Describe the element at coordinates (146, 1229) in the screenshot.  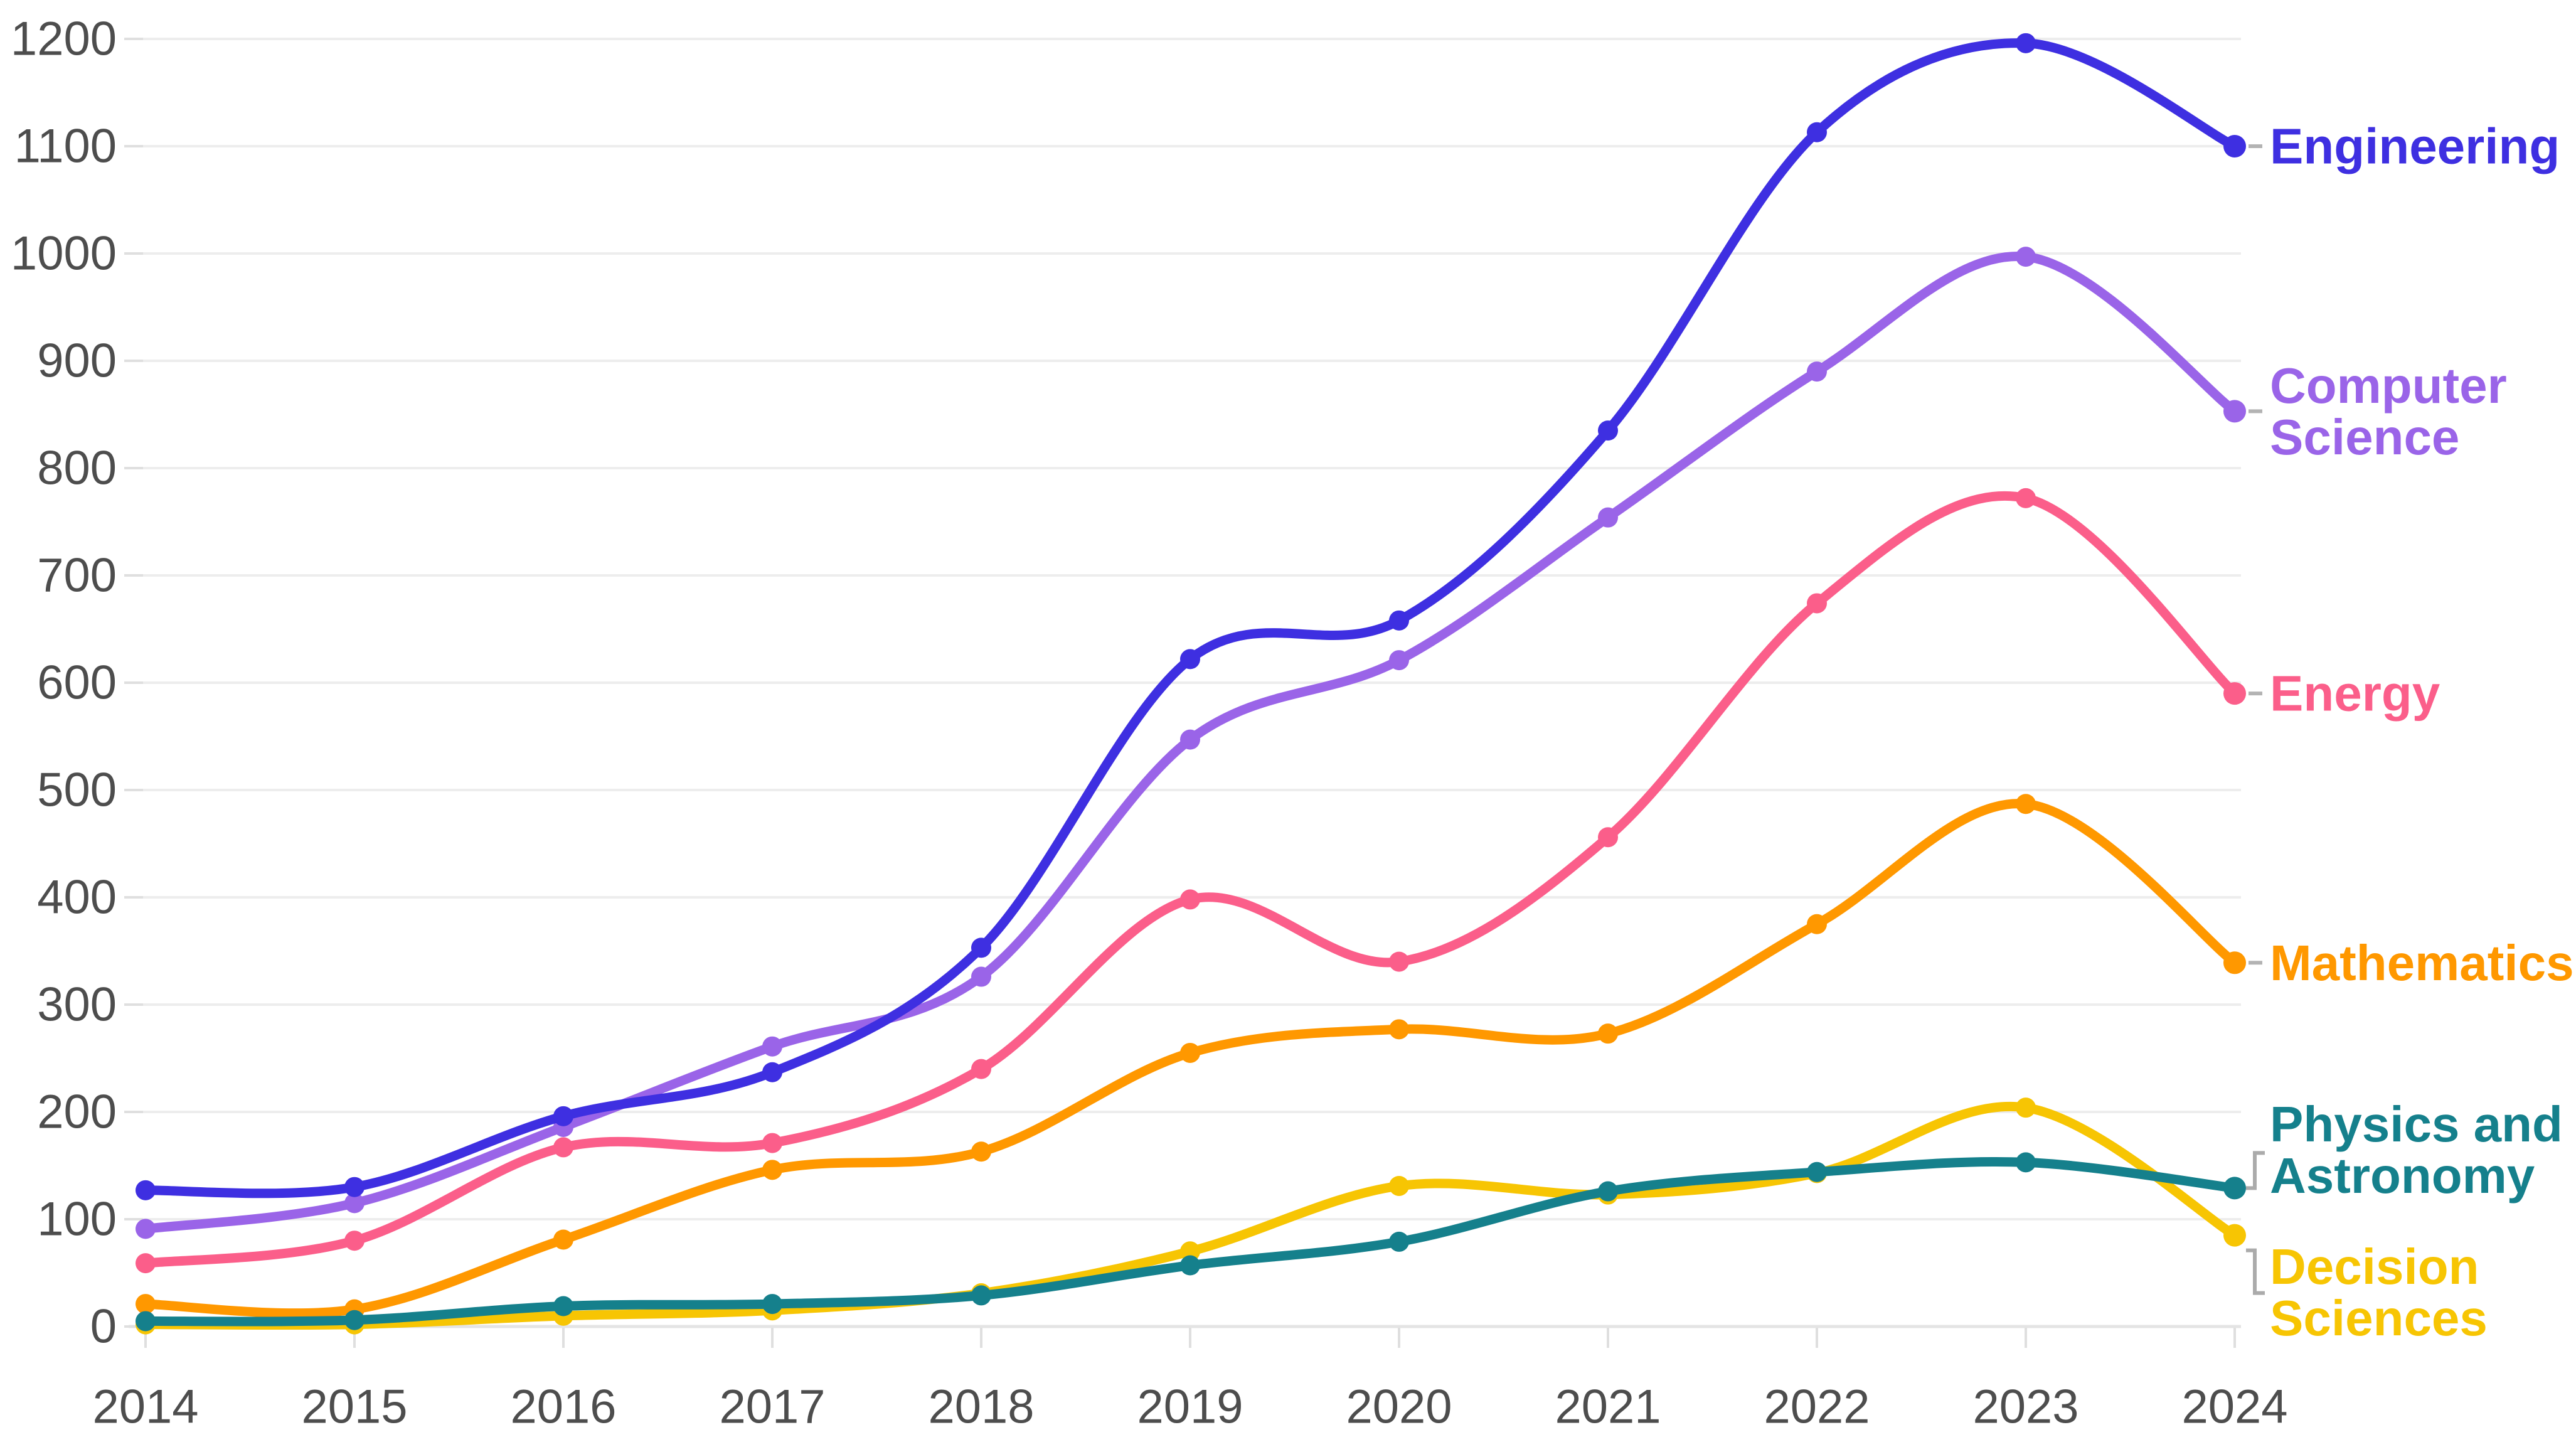
I see `point-computer-science-2014` at that location.